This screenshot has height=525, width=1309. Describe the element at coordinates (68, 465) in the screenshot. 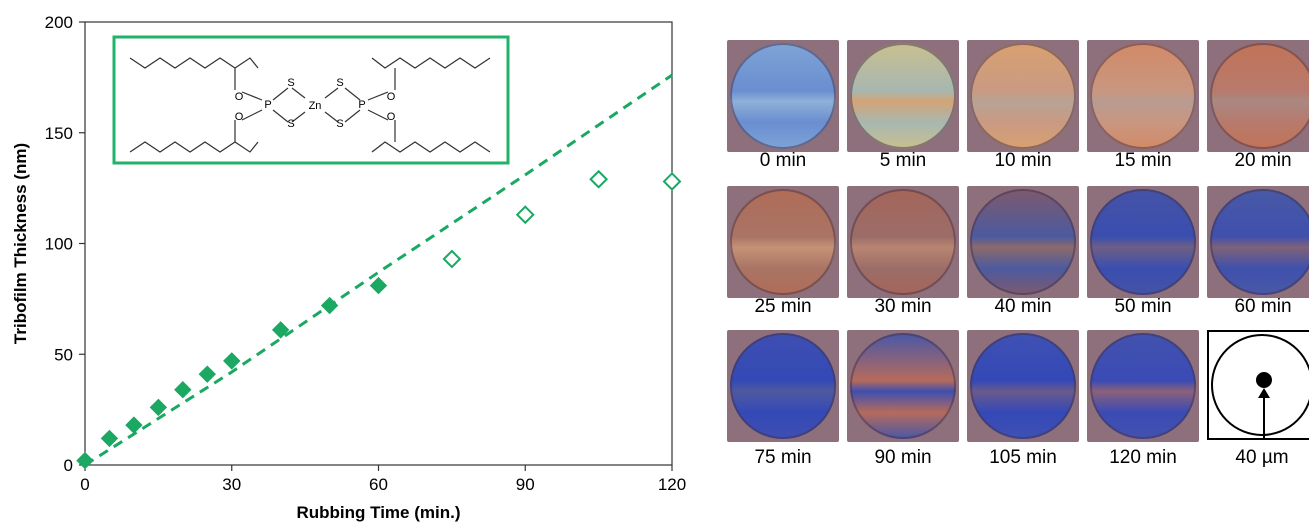

I see `y-tick-label: 0` at that location.